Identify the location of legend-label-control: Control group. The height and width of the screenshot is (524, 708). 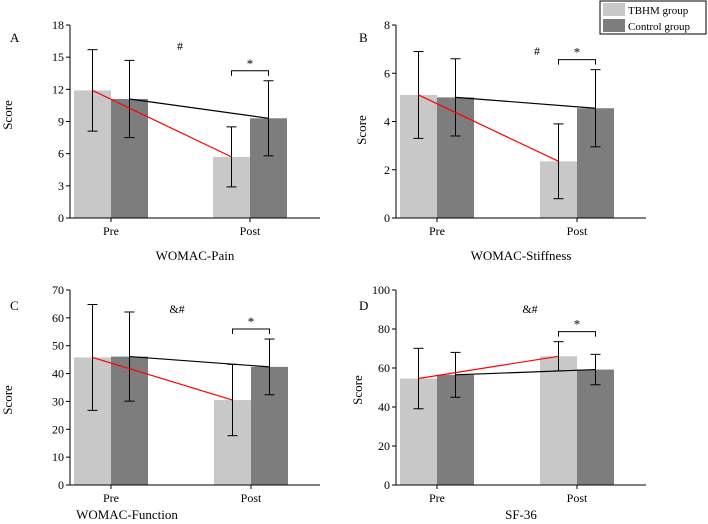
(659, 27).